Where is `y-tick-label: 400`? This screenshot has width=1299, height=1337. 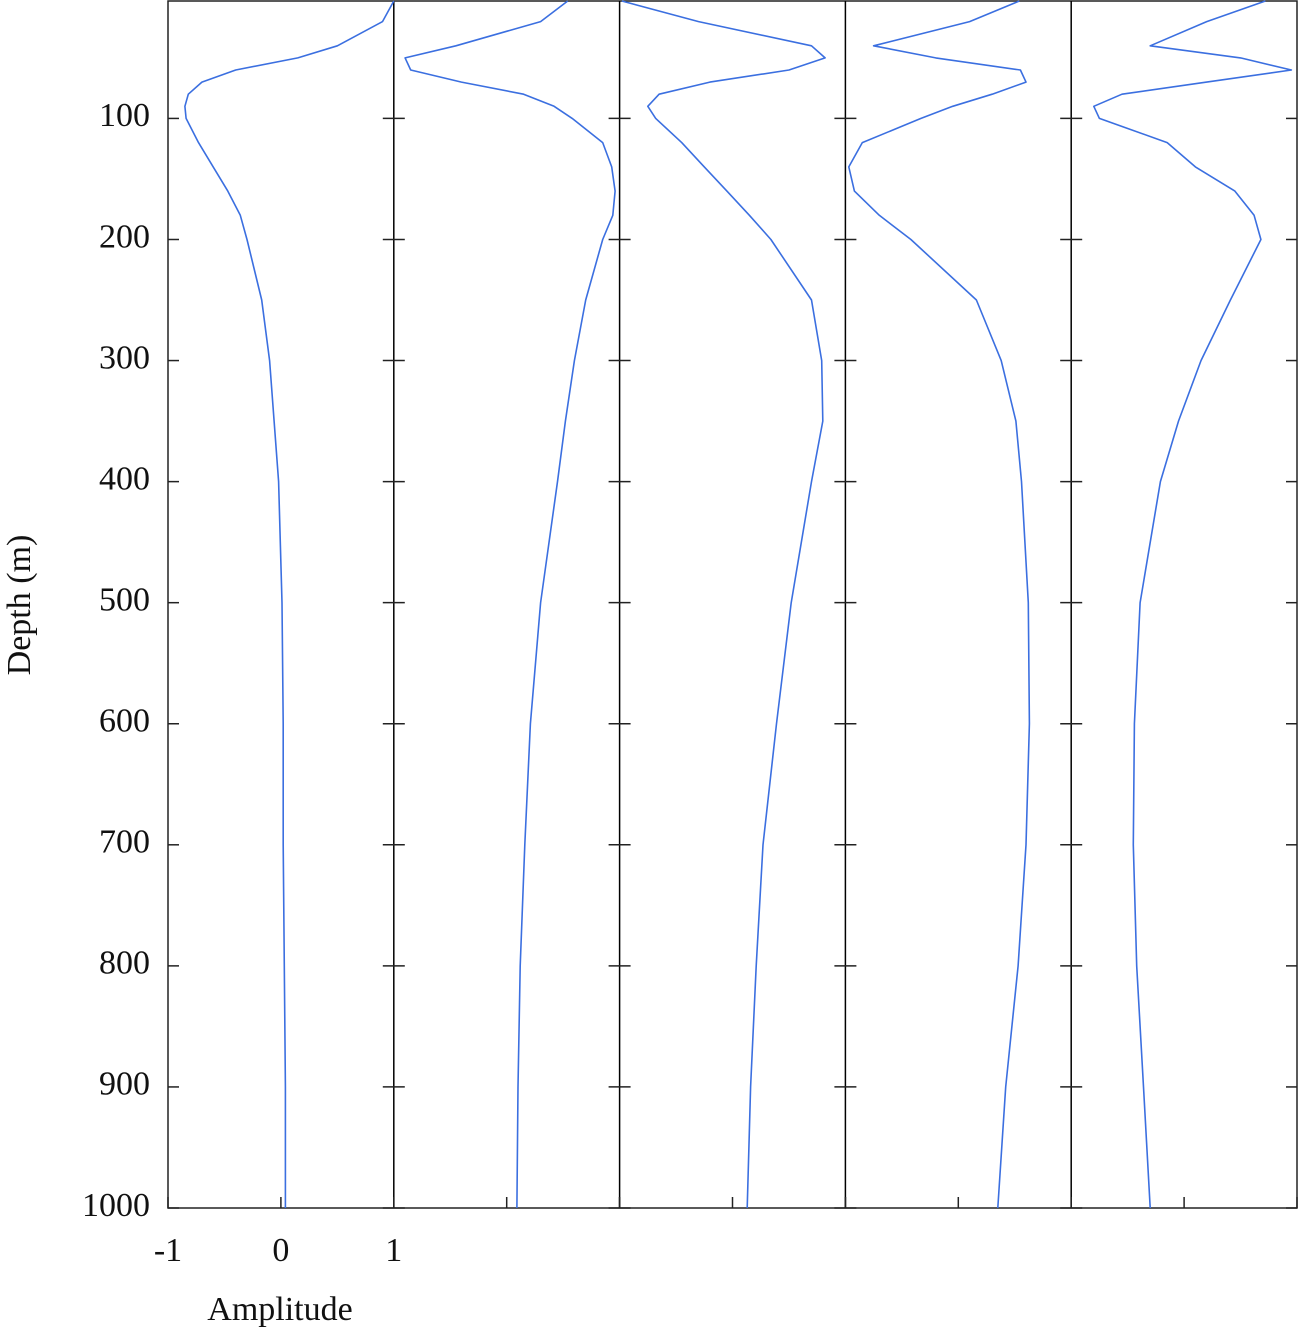
y-tick-label: 400 is located at coordinates (124, 478).